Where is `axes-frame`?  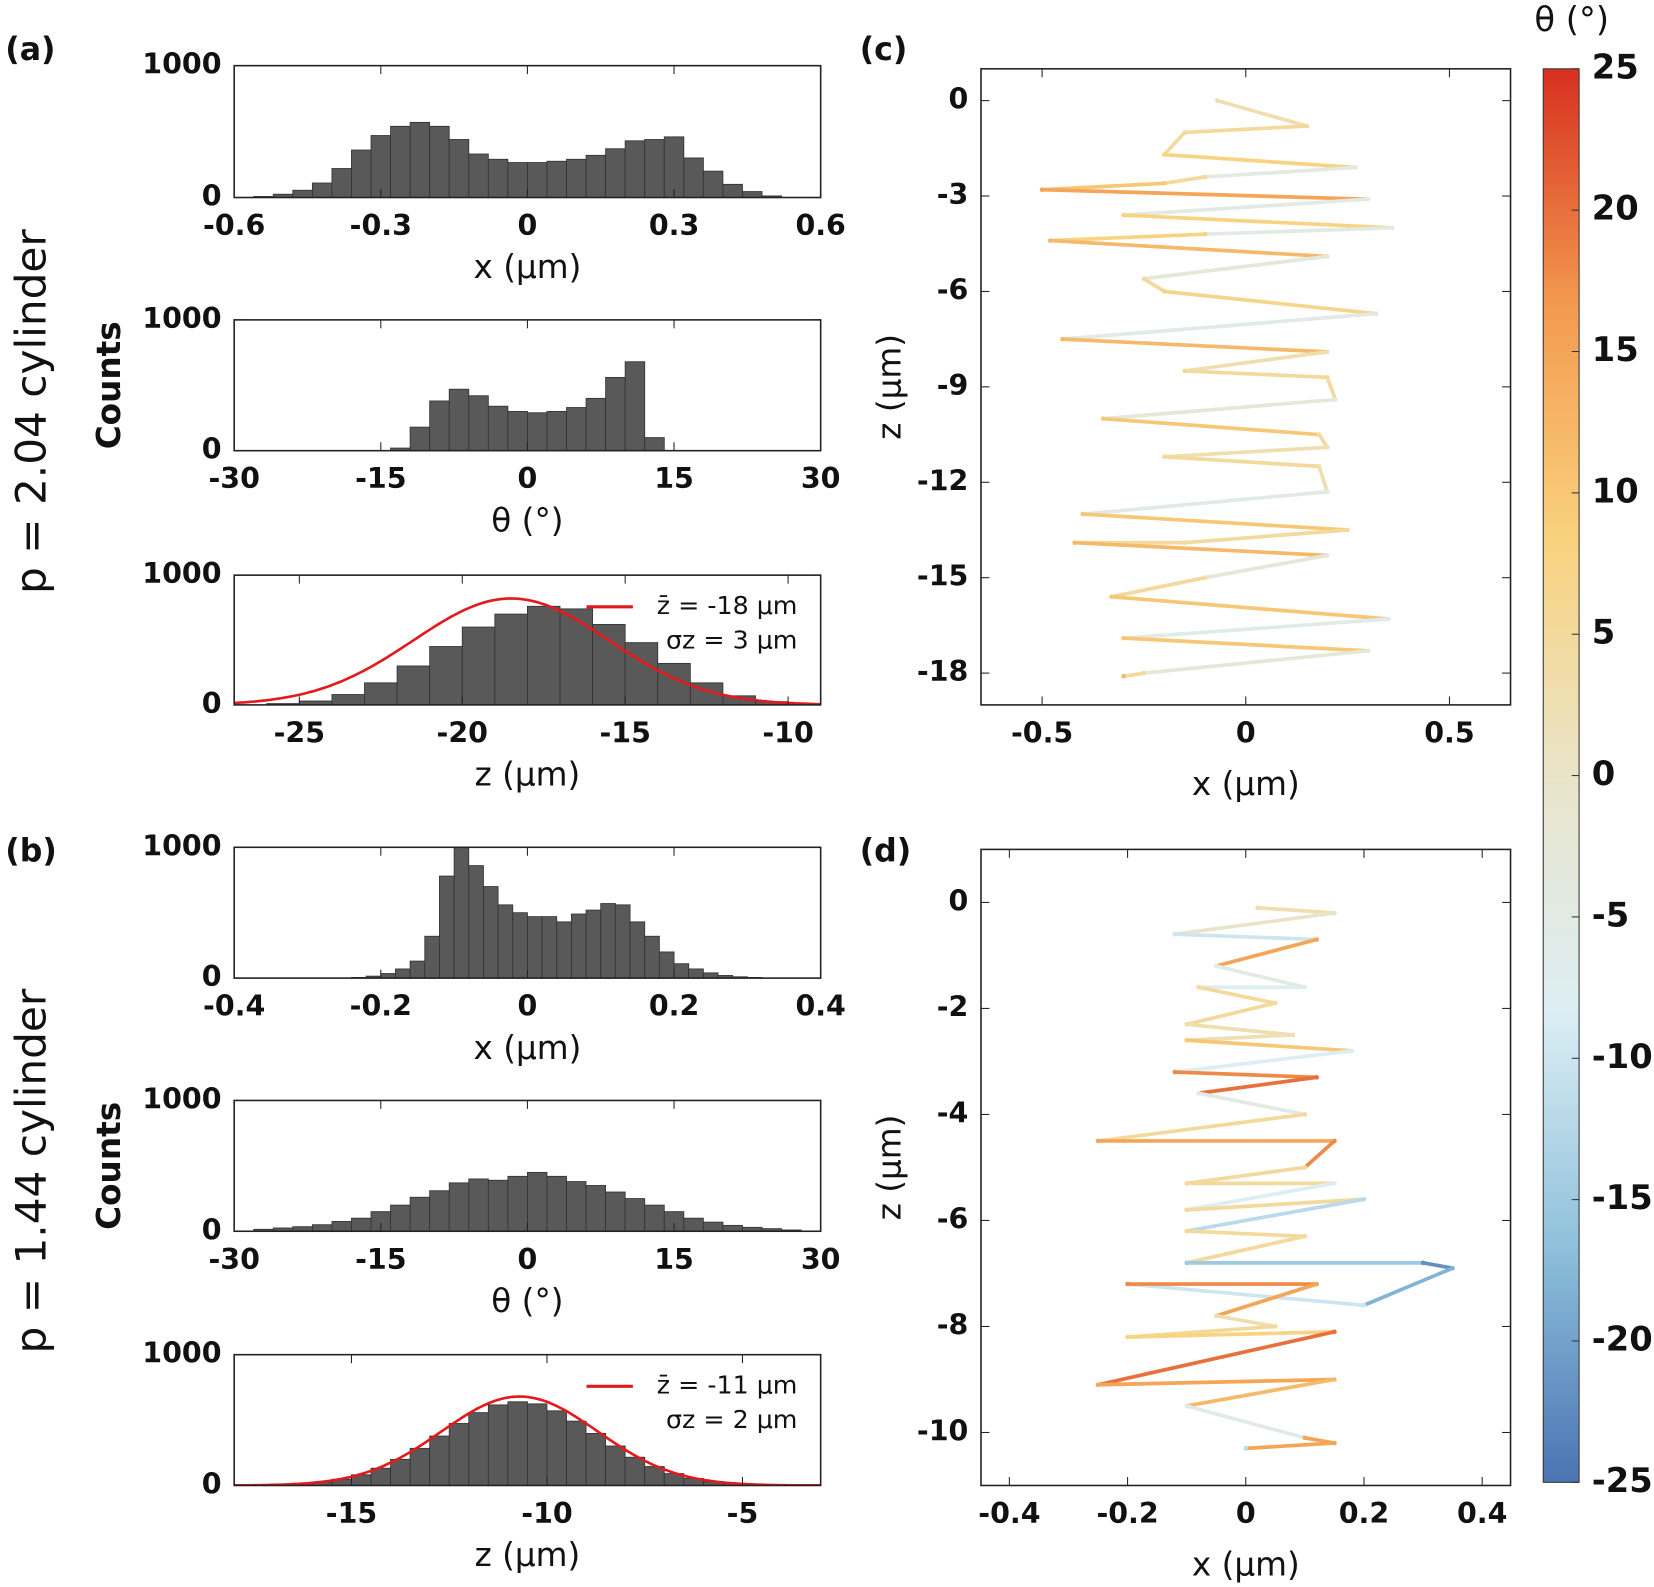
axes-frame is located at coordinates (1246, 387).